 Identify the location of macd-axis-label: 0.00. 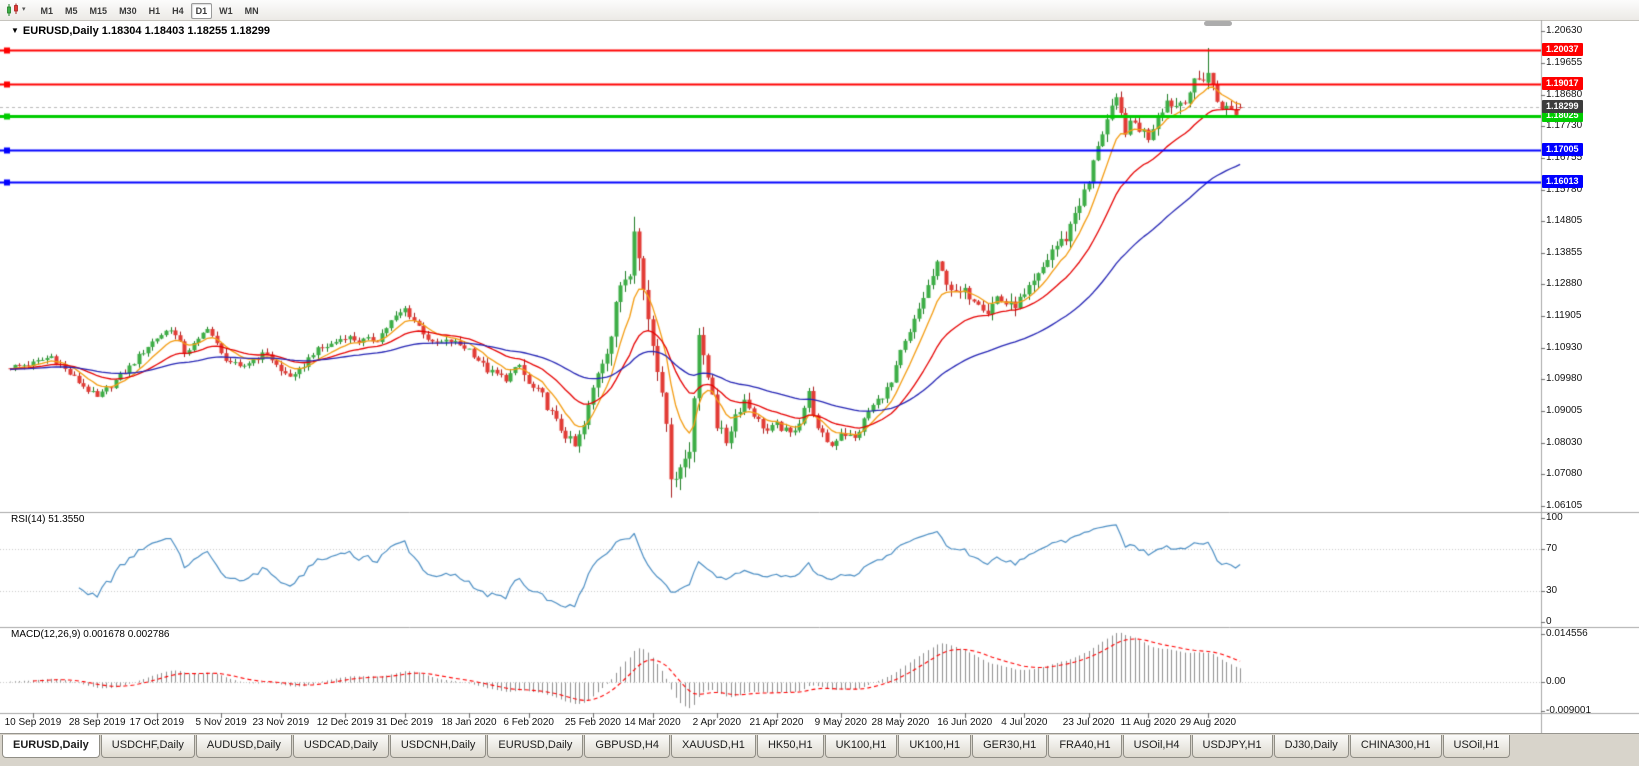
(1556, 681).